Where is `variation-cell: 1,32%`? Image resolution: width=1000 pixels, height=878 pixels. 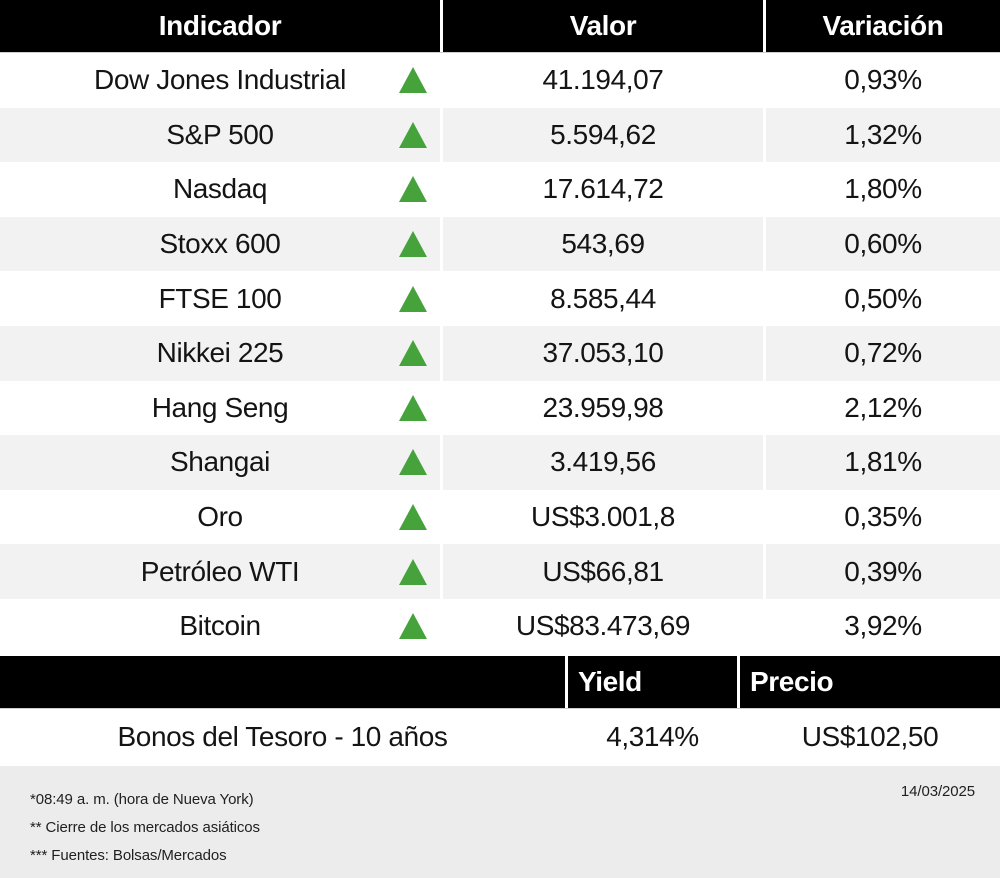 variation-cell: 1,32% is located at coordinates (883, 135).